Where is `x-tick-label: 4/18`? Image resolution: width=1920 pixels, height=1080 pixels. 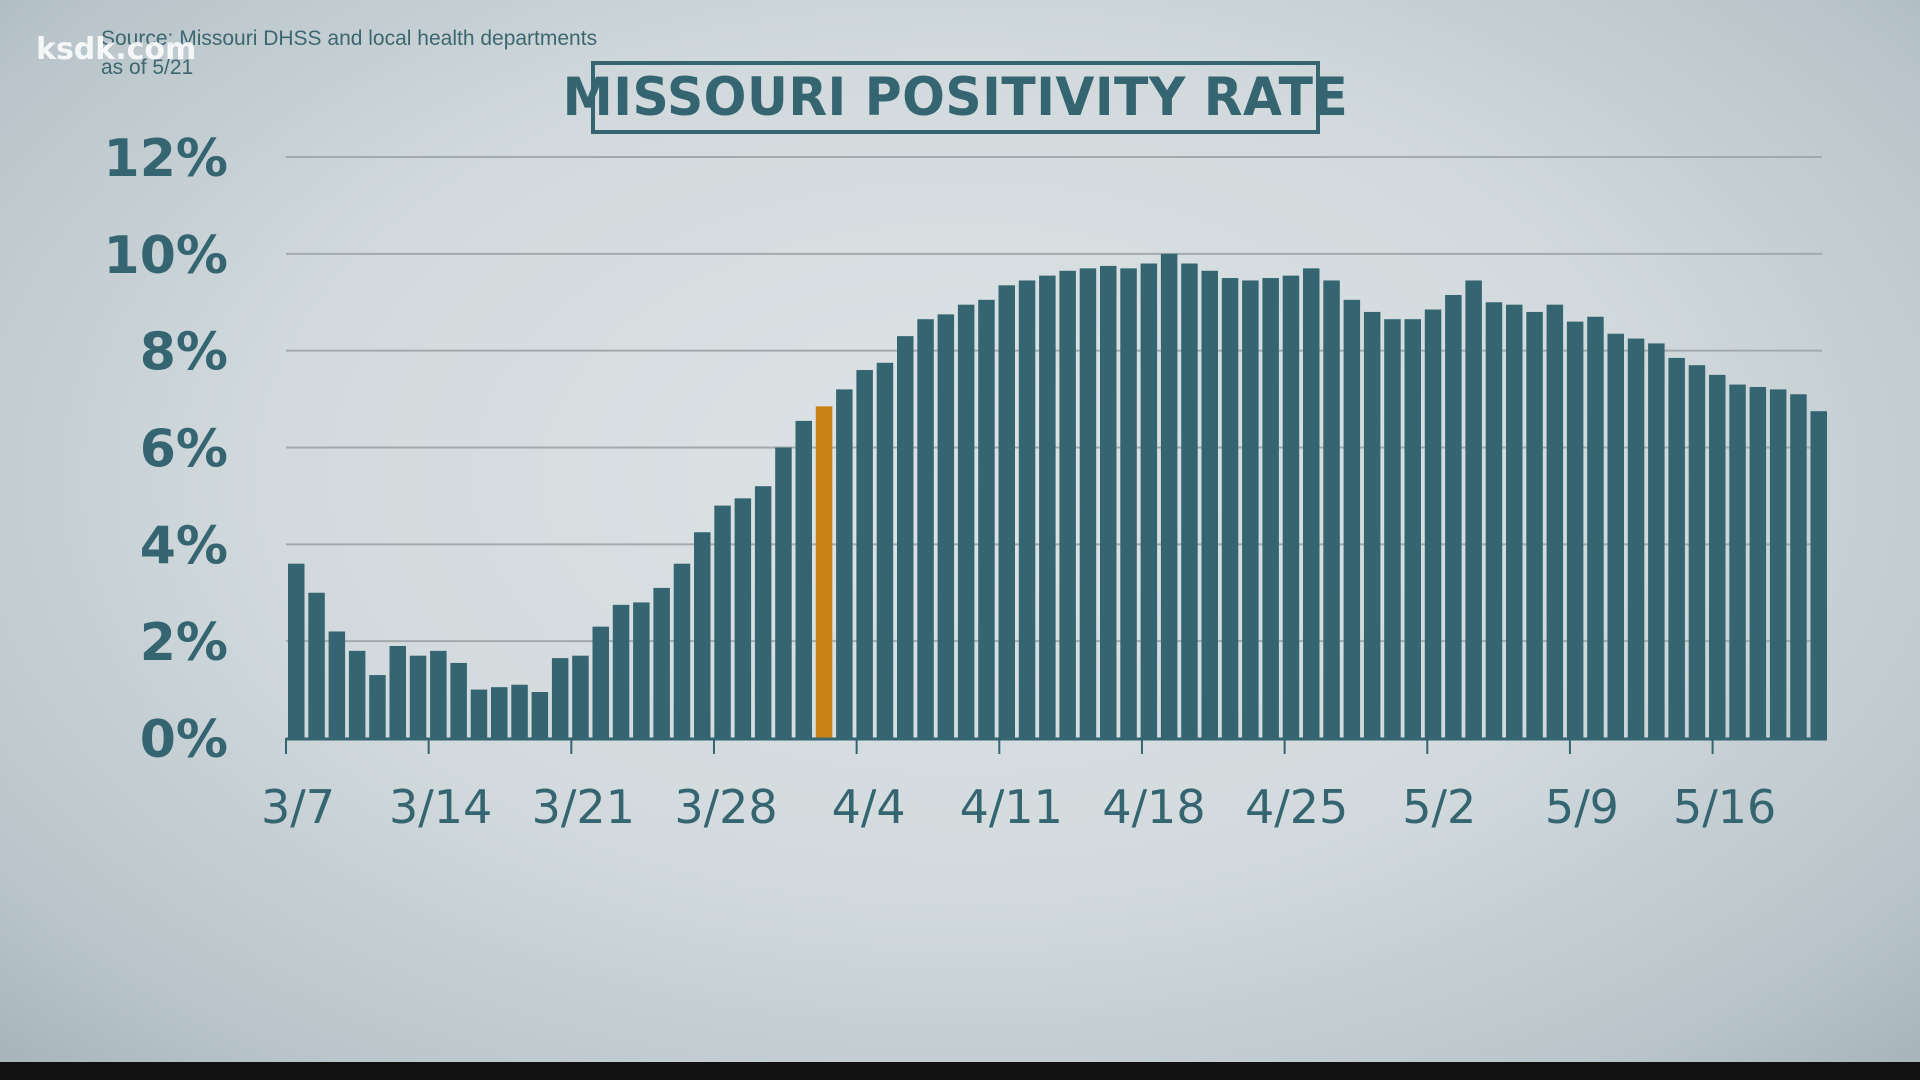 x-tick-label: 4/18 is located at coordinates (1153, 807).